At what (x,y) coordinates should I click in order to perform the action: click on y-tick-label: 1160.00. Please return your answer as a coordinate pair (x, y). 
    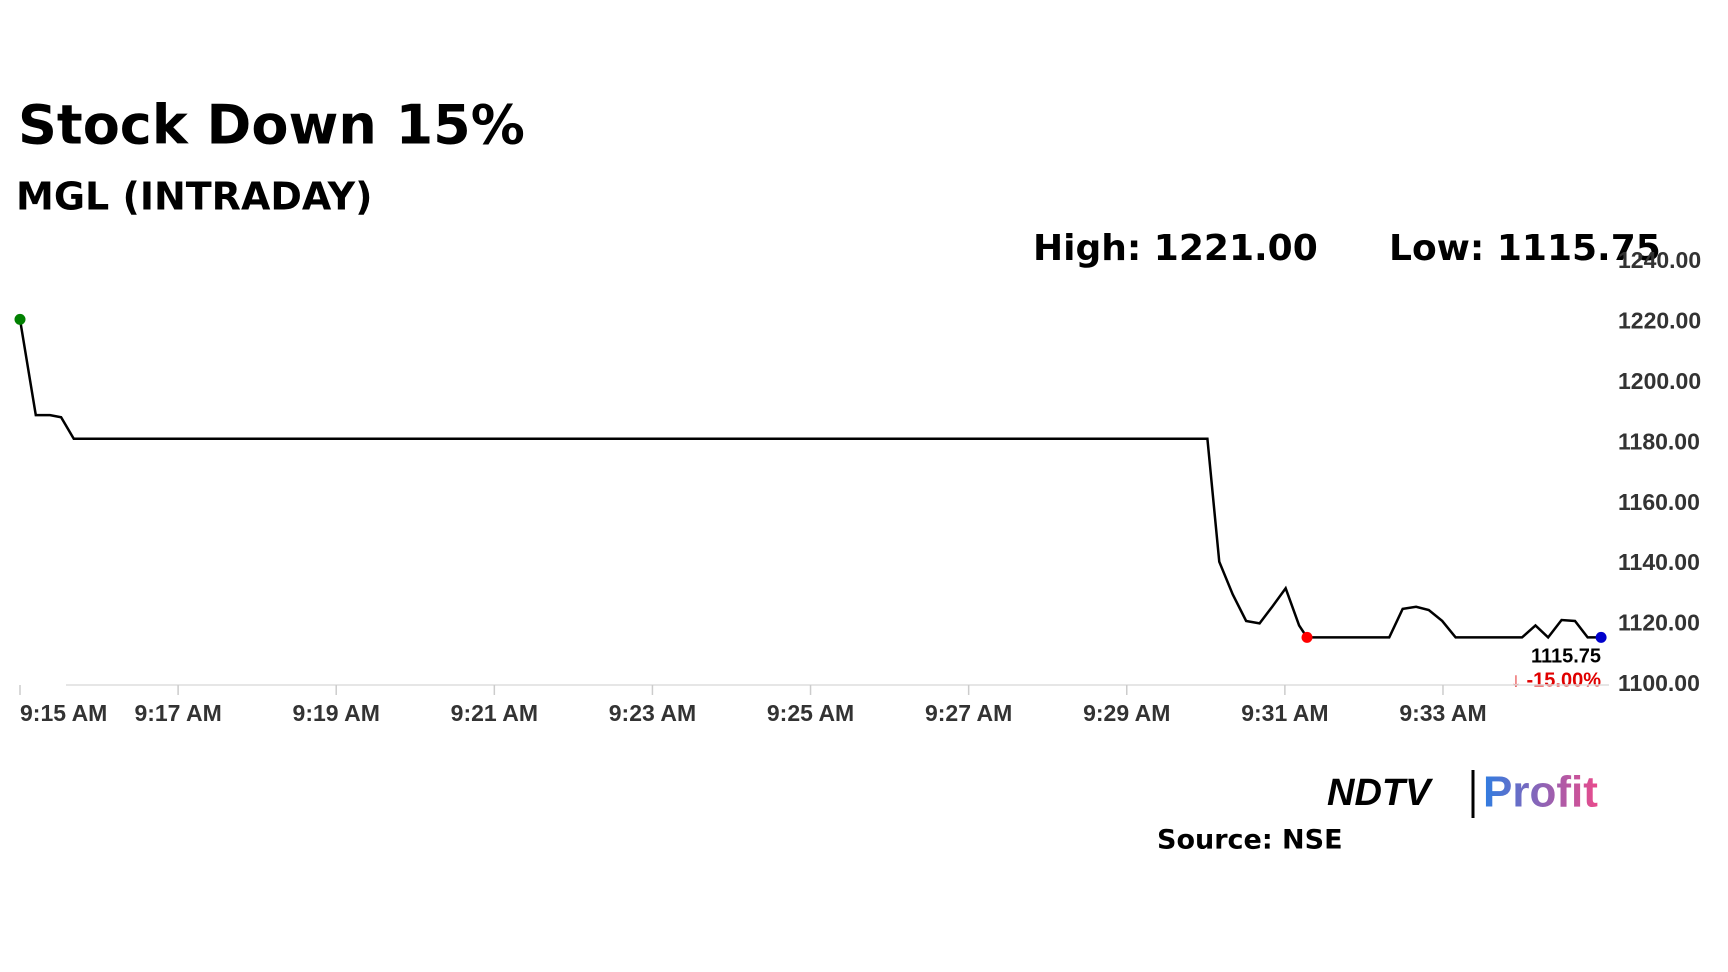
    Looking at the image, I should click on (1659, 502).